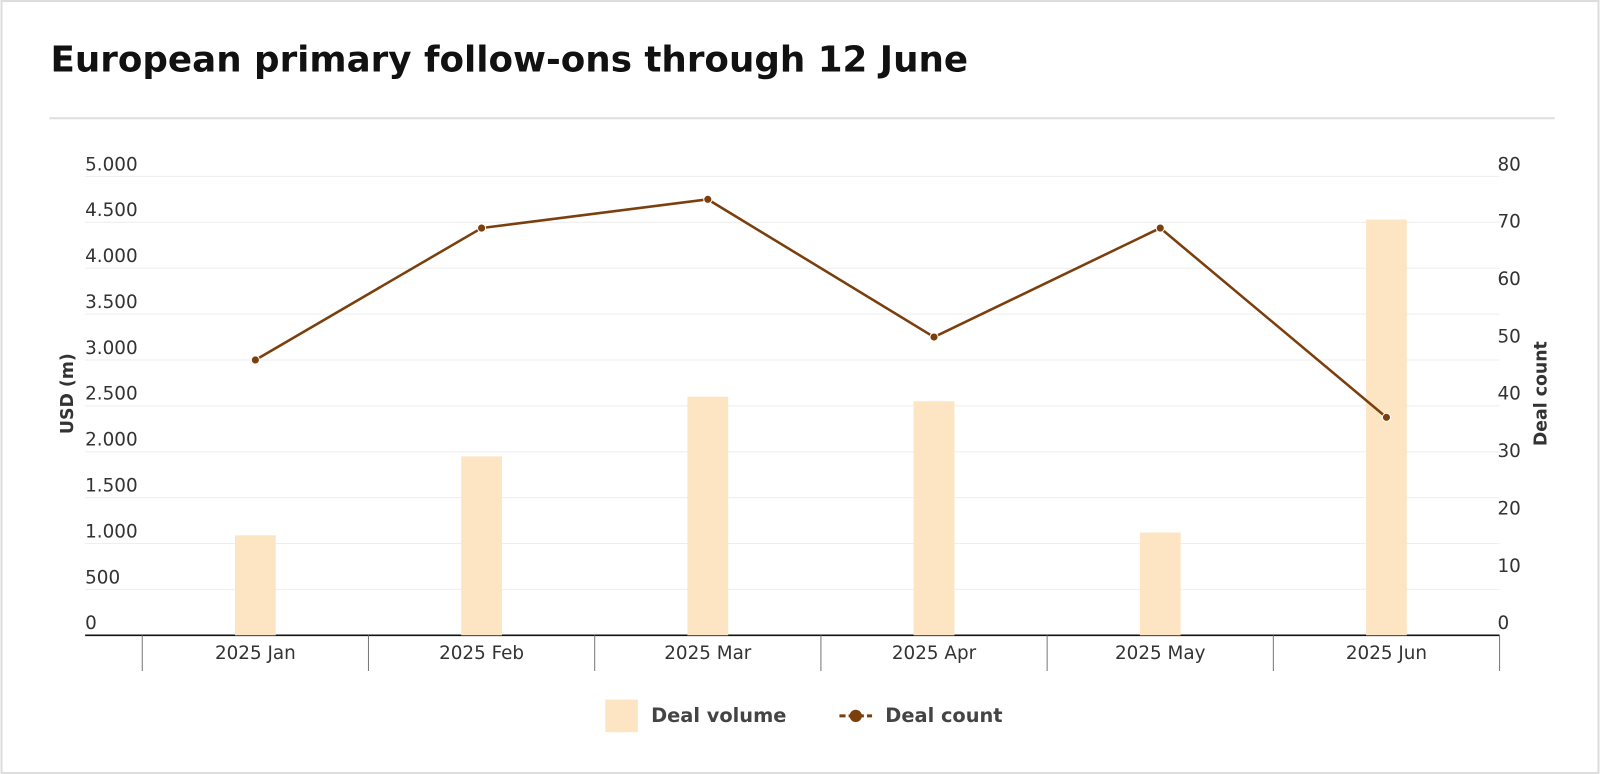  Describe the element at coordinates (111, 210) in the screenshot. I see `y-tick-label: 4.500` at that location.